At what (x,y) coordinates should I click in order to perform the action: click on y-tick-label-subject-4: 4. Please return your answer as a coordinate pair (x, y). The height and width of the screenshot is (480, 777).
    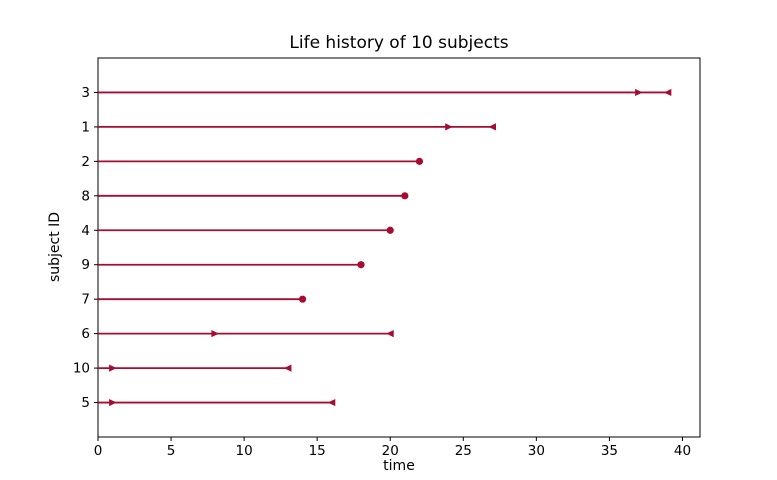
    Looking at the image, I should click on (85, 231).